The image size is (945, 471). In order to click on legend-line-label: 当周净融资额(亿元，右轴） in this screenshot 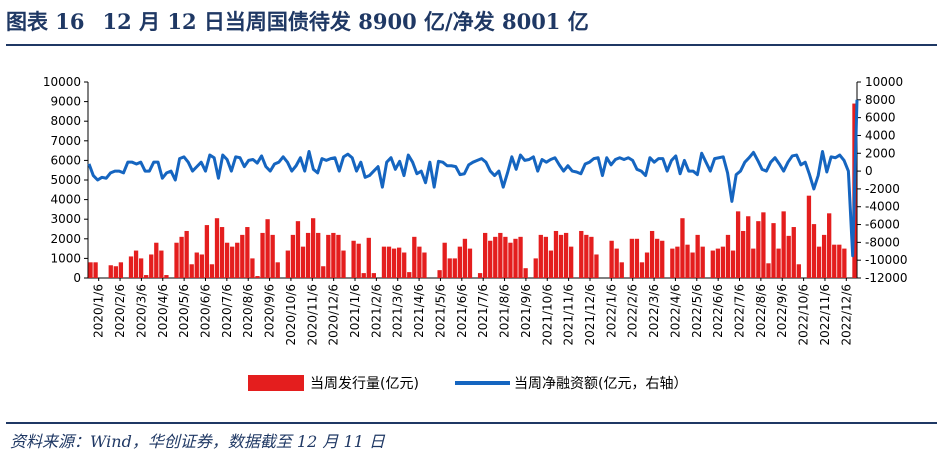, I will do `click(600, 384)`.